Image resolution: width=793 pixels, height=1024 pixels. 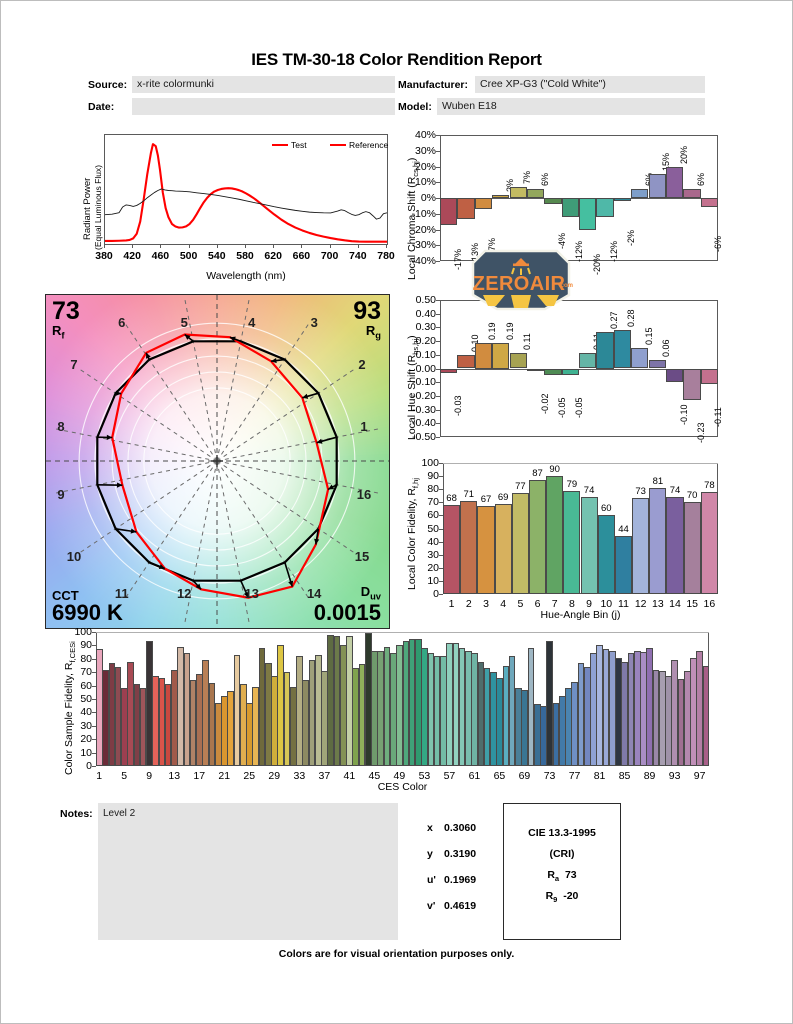 I want to click on lcf-xtick-9: 9, so click(x=589, y=604).